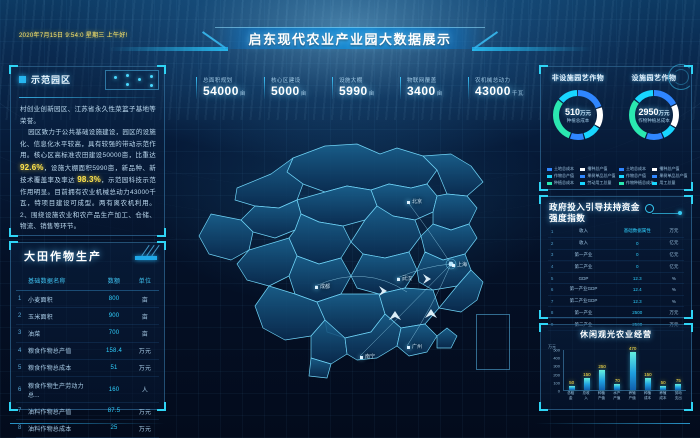 The height and width of the screenshot is (438, 700). Describe the element at coordinates (681, 77) in the screenshot. I see `decorative-ring-icon` at that location.